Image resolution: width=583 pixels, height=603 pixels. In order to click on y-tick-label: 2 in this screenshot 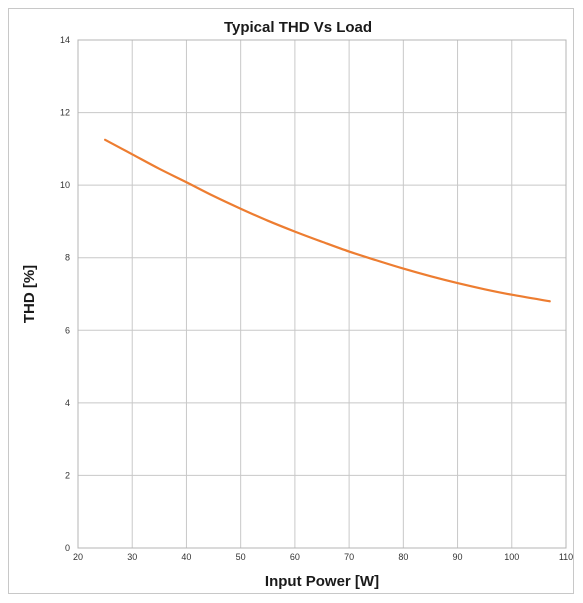, I will do `click(67, 475)`.